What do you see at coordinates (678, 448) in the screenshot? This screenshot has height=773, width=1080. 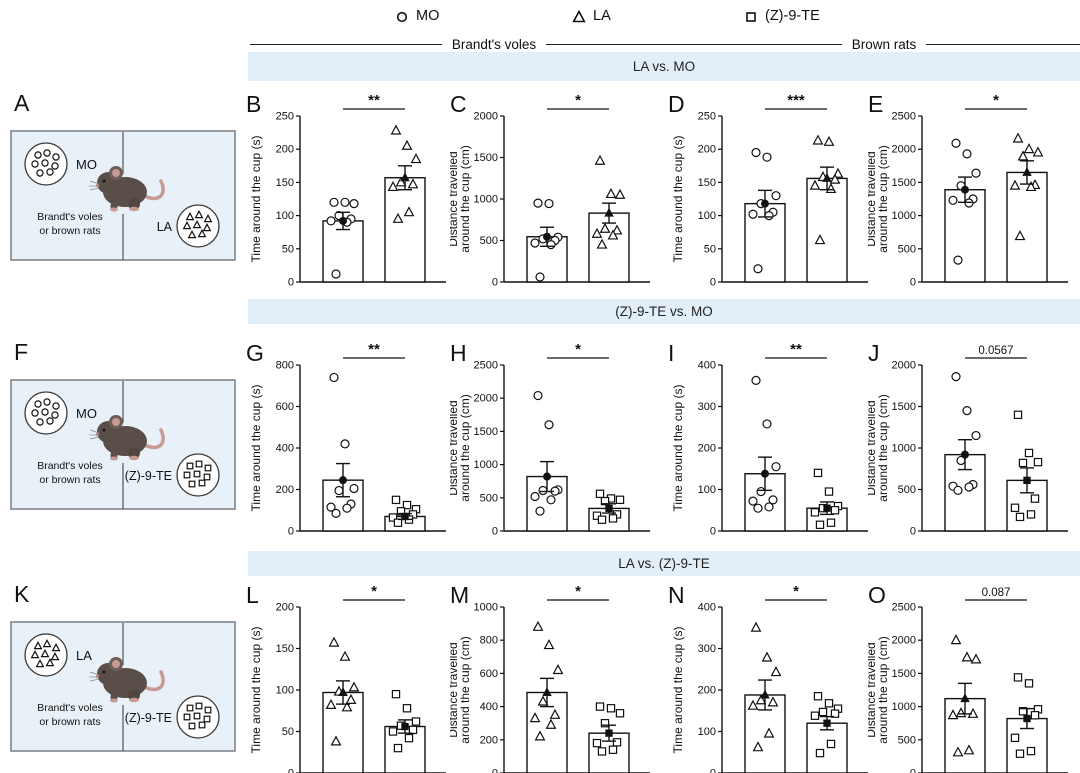 I see `y-axis-label: Time around the cup (s)` at bounding box center [678, 448].